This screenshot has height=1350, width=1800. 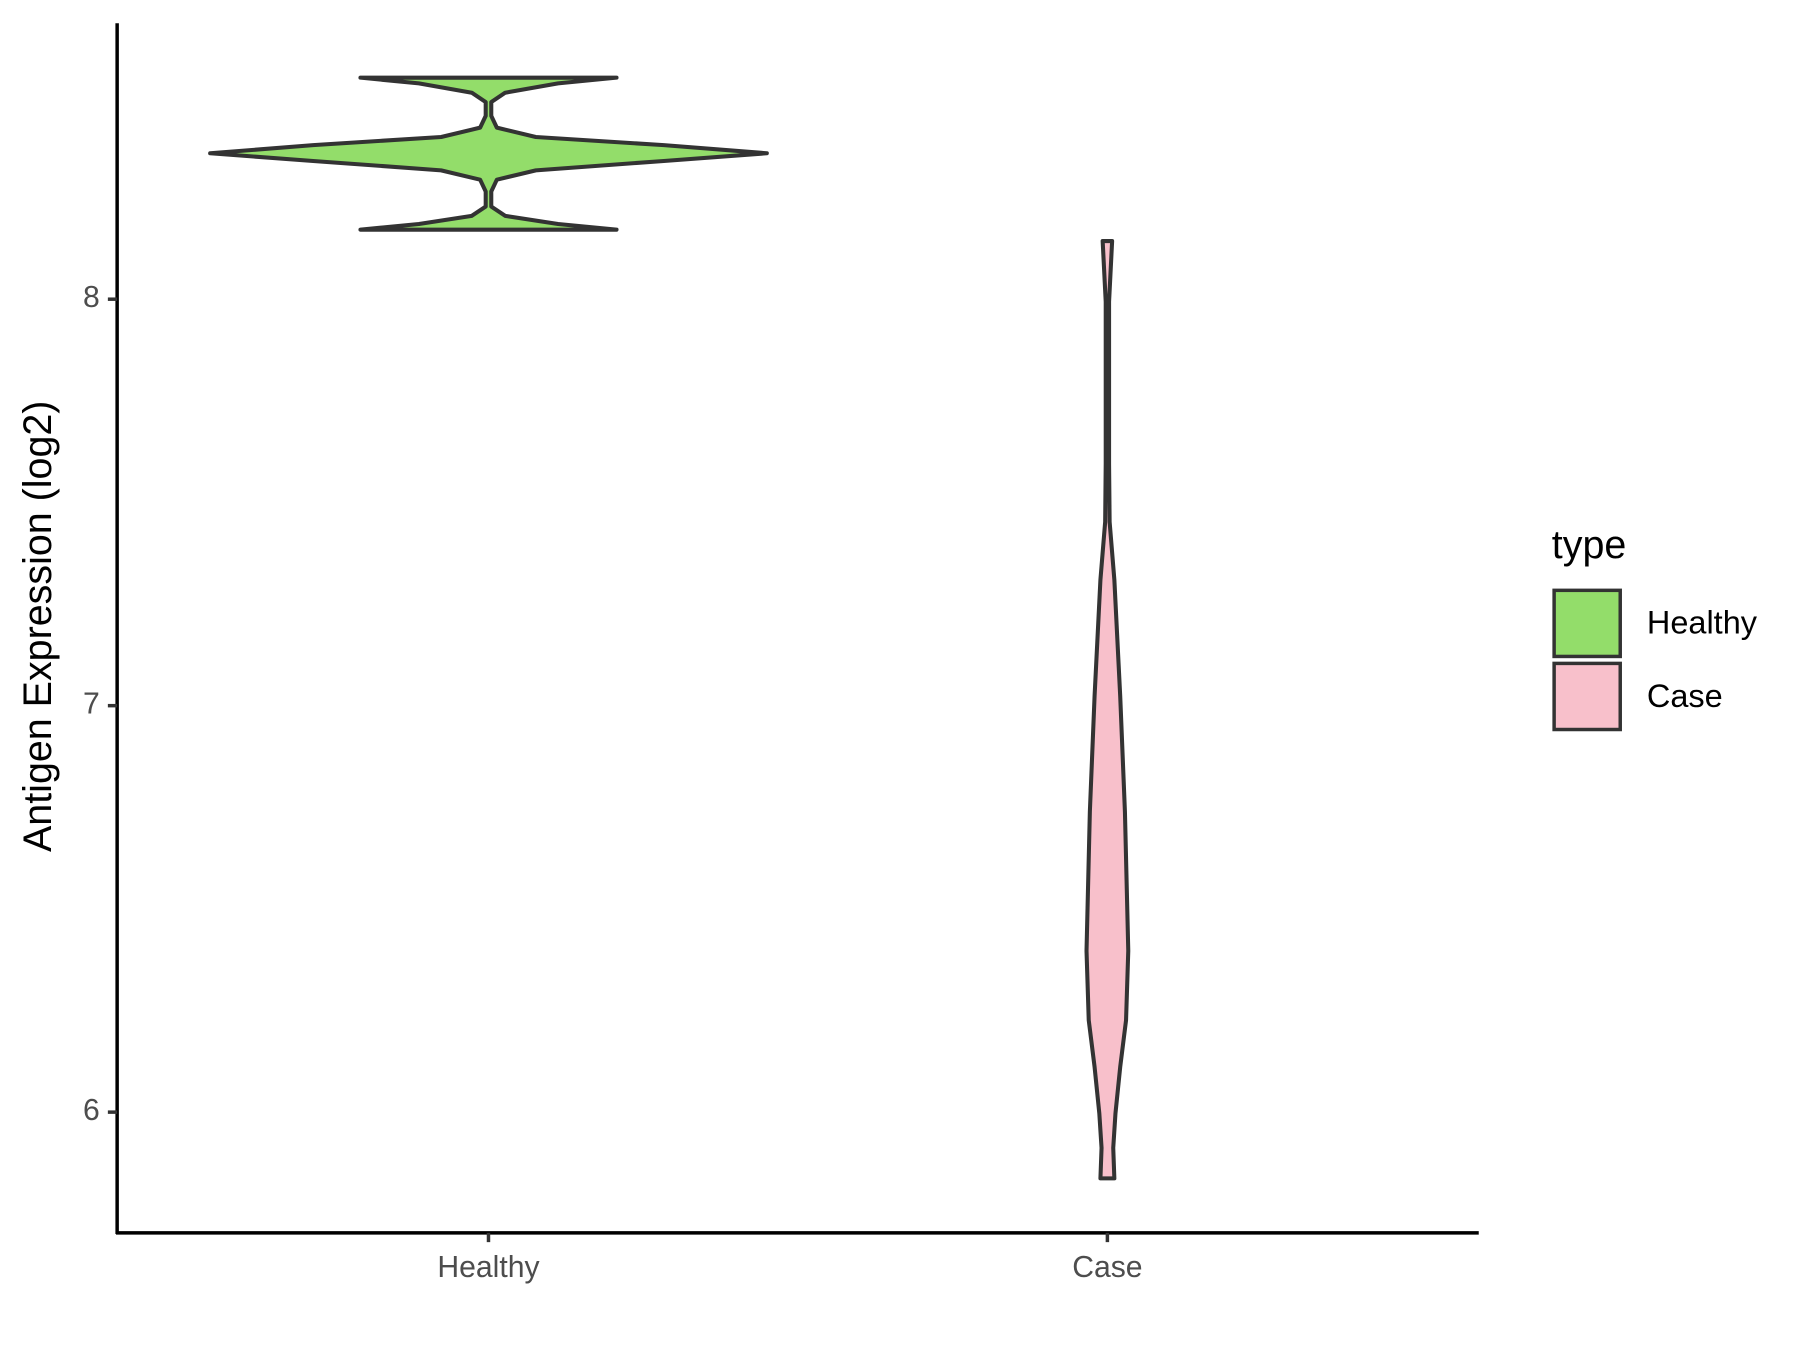 I want to click on legend-title: type, so click(x=1589, y=545).